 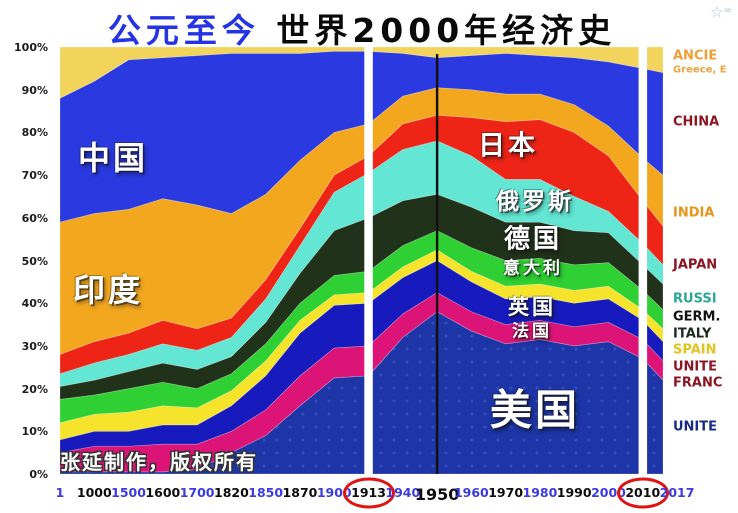 I want to click on area-label-italy: 意大利, so click(x=533, y=268).